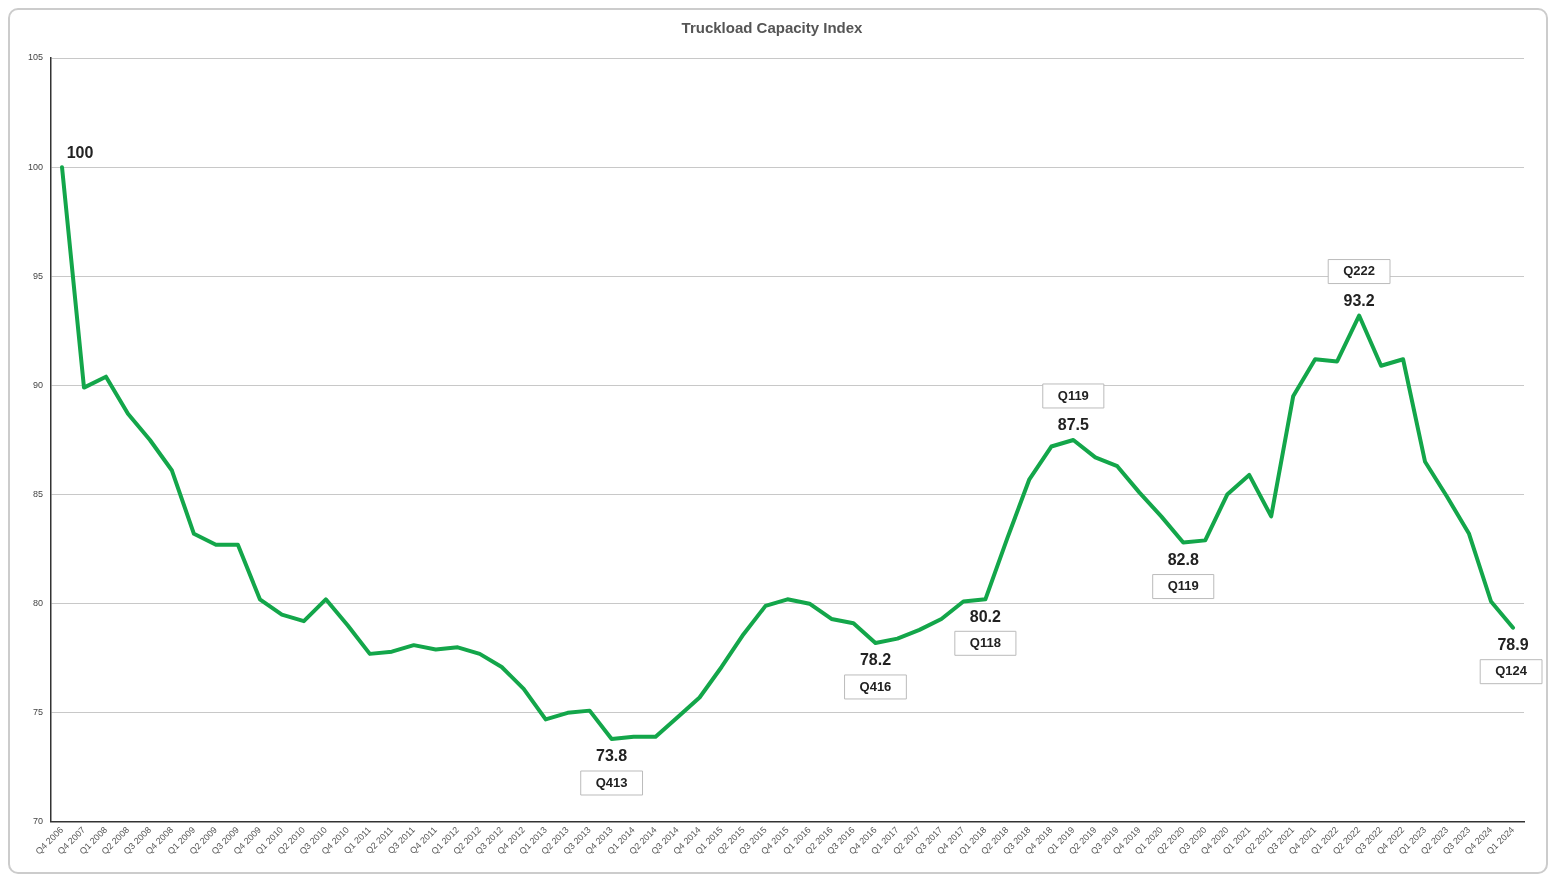 This screenshot has width=1568, height=893. What do you see at coordinates (875, 660) in the screenshot?
I see `data-label: 78.2` at bounding box center [875, 660].